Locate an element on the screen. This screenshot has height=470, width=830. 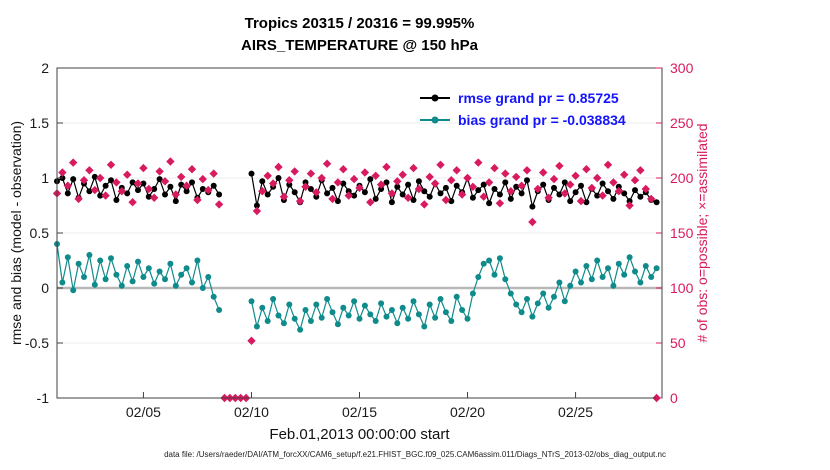
svg-text: -0.5 is located at coordinates (37, 343).